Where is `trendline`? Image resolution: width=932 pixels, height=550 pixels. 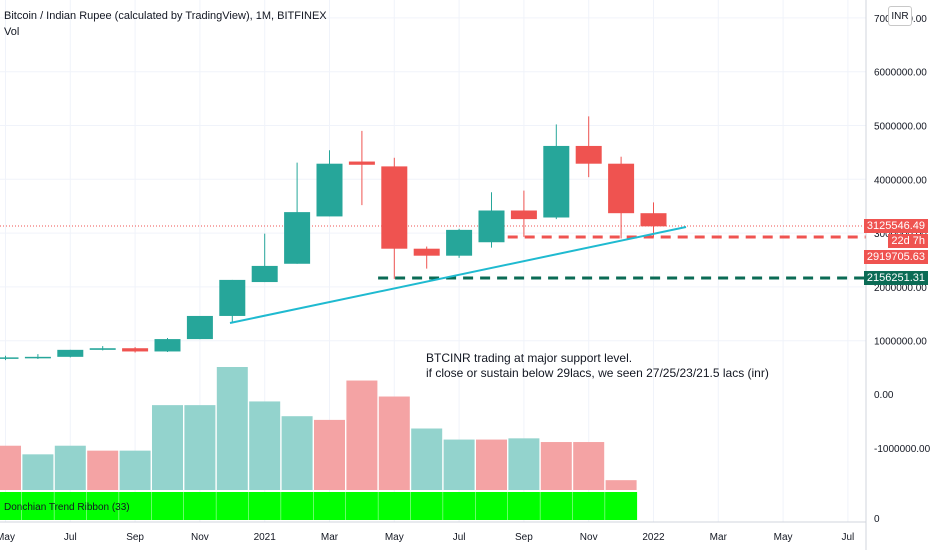 trendline is located at coordinates (458, 275).